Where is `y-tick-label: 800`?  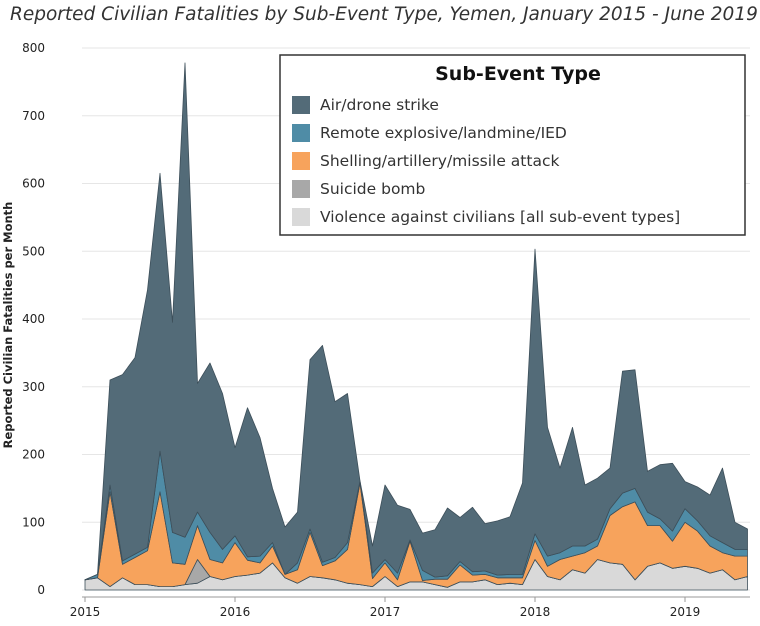 y-tick-label: 800 is located at coordinates (33, 48).